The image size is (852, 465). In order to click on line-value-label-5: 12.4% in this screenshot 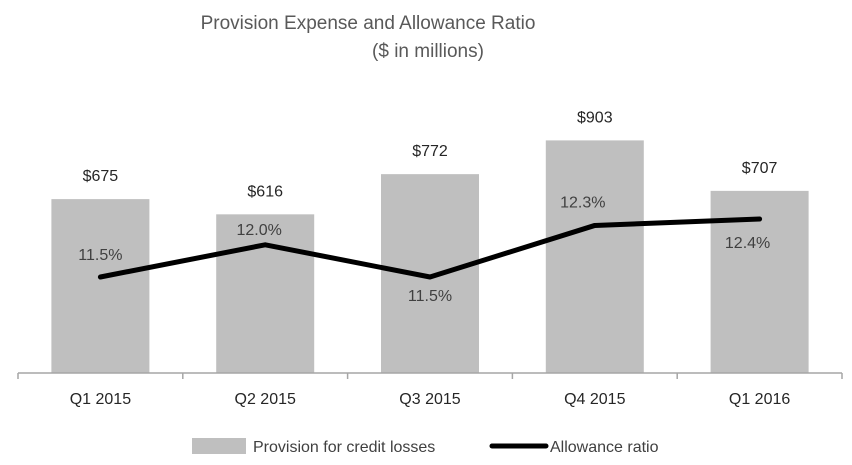, I will do `click(747, 243)`.